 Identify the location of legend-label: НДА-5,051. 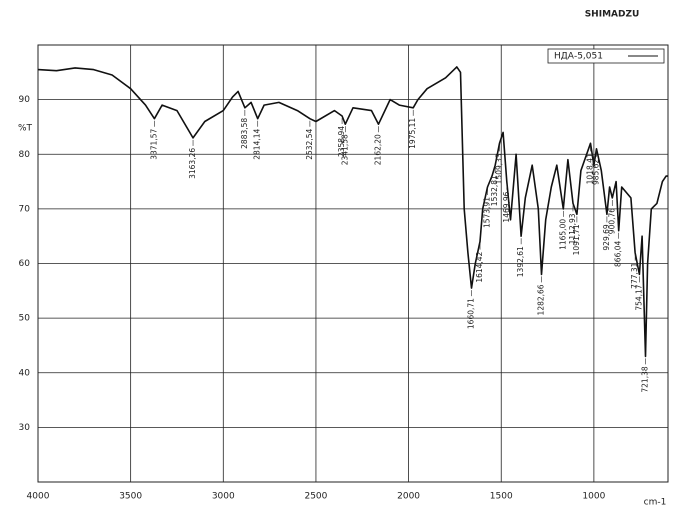
(578, 57).